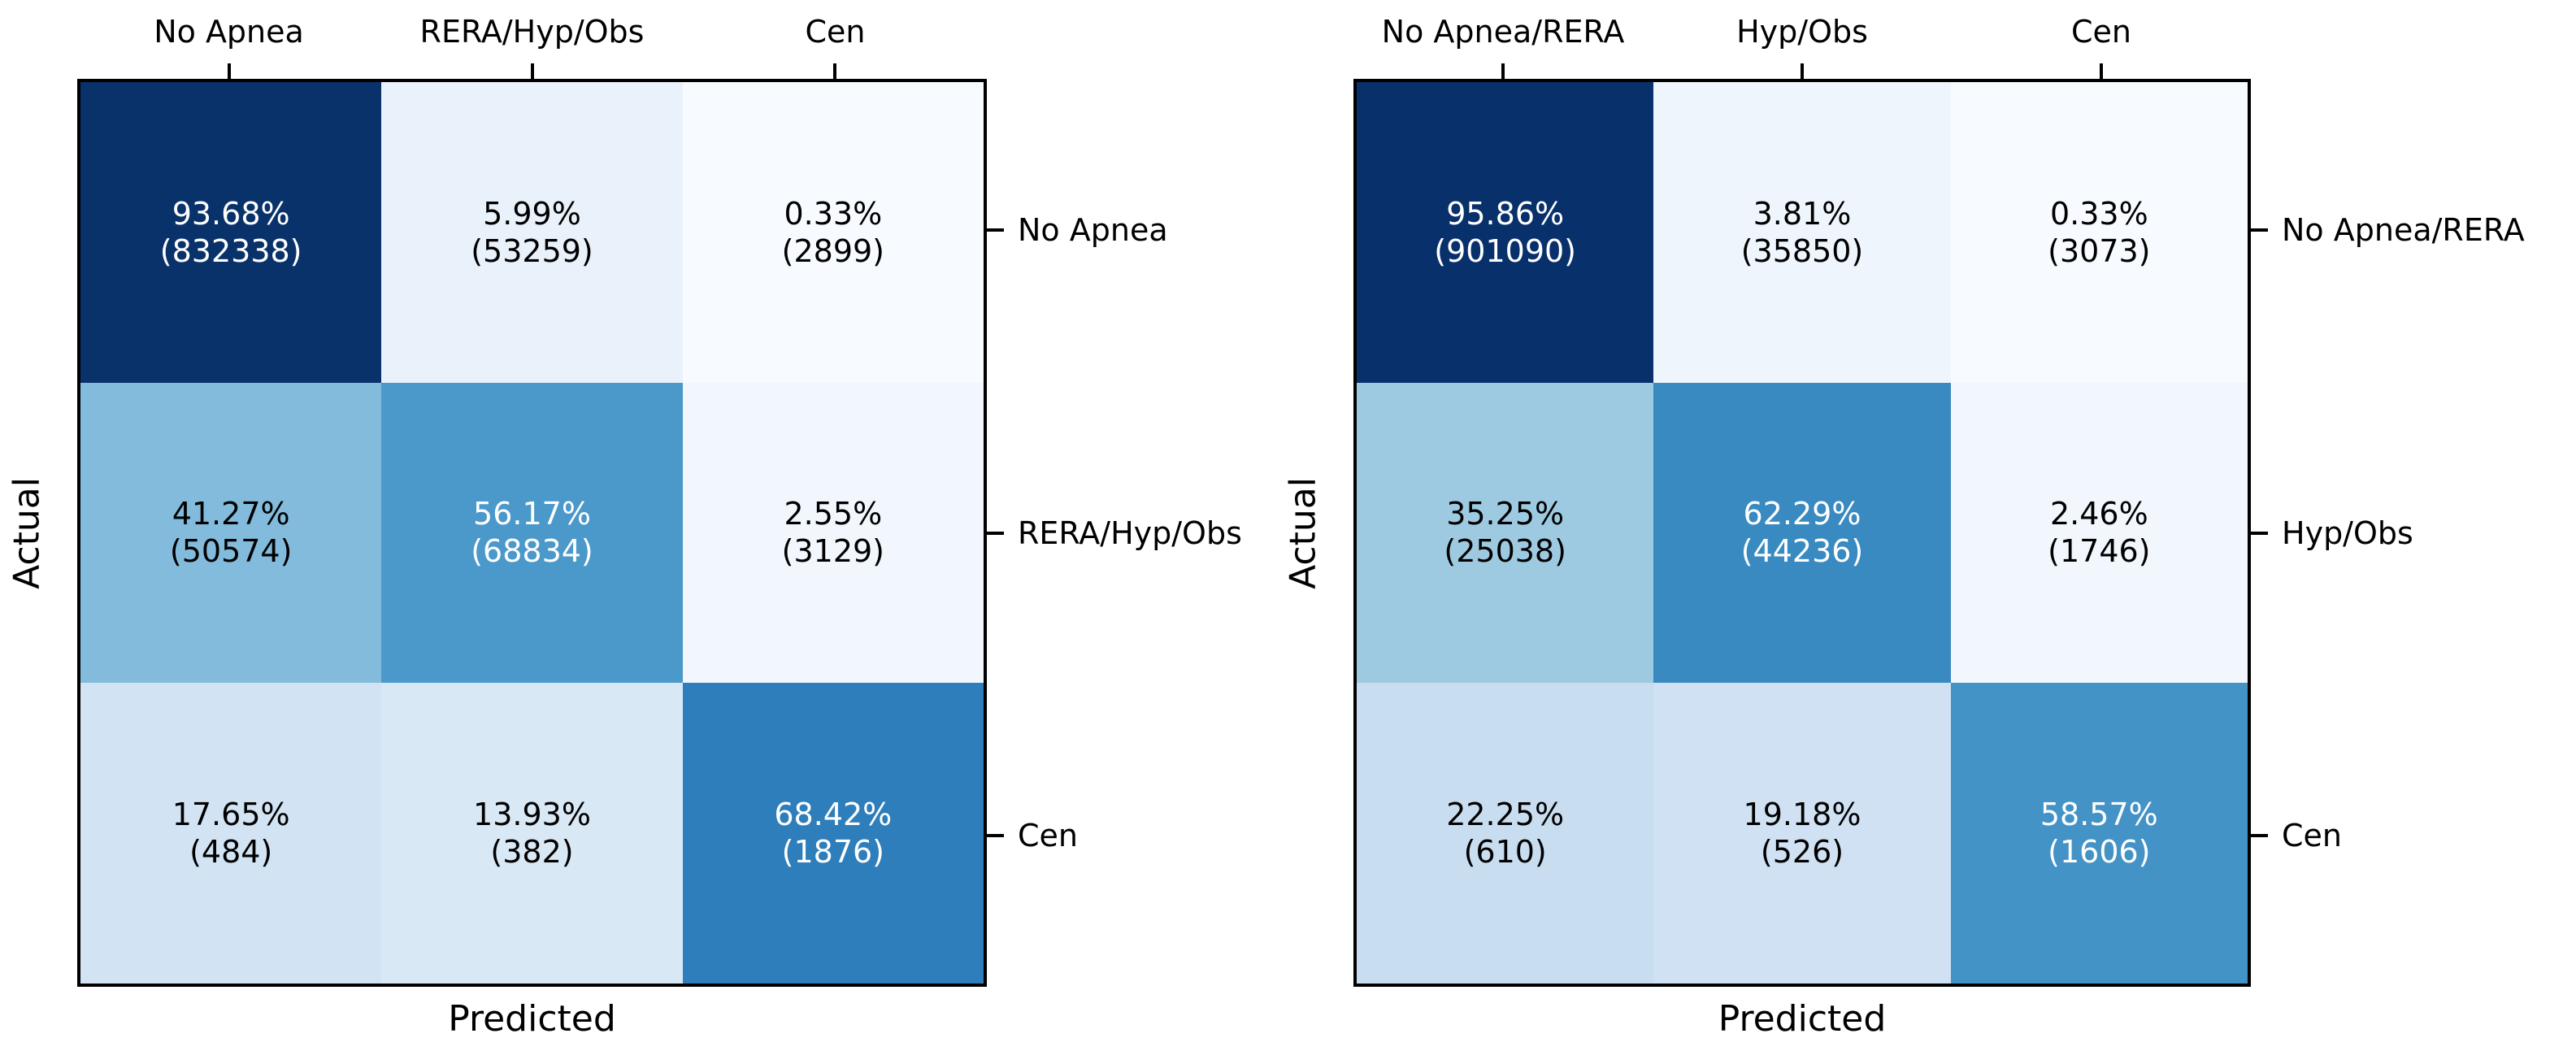 The height and width of the screenshot is (1064, 2576). I want to click on matrix-cell-r3c2: 13.93% (382), so click(532, 834).